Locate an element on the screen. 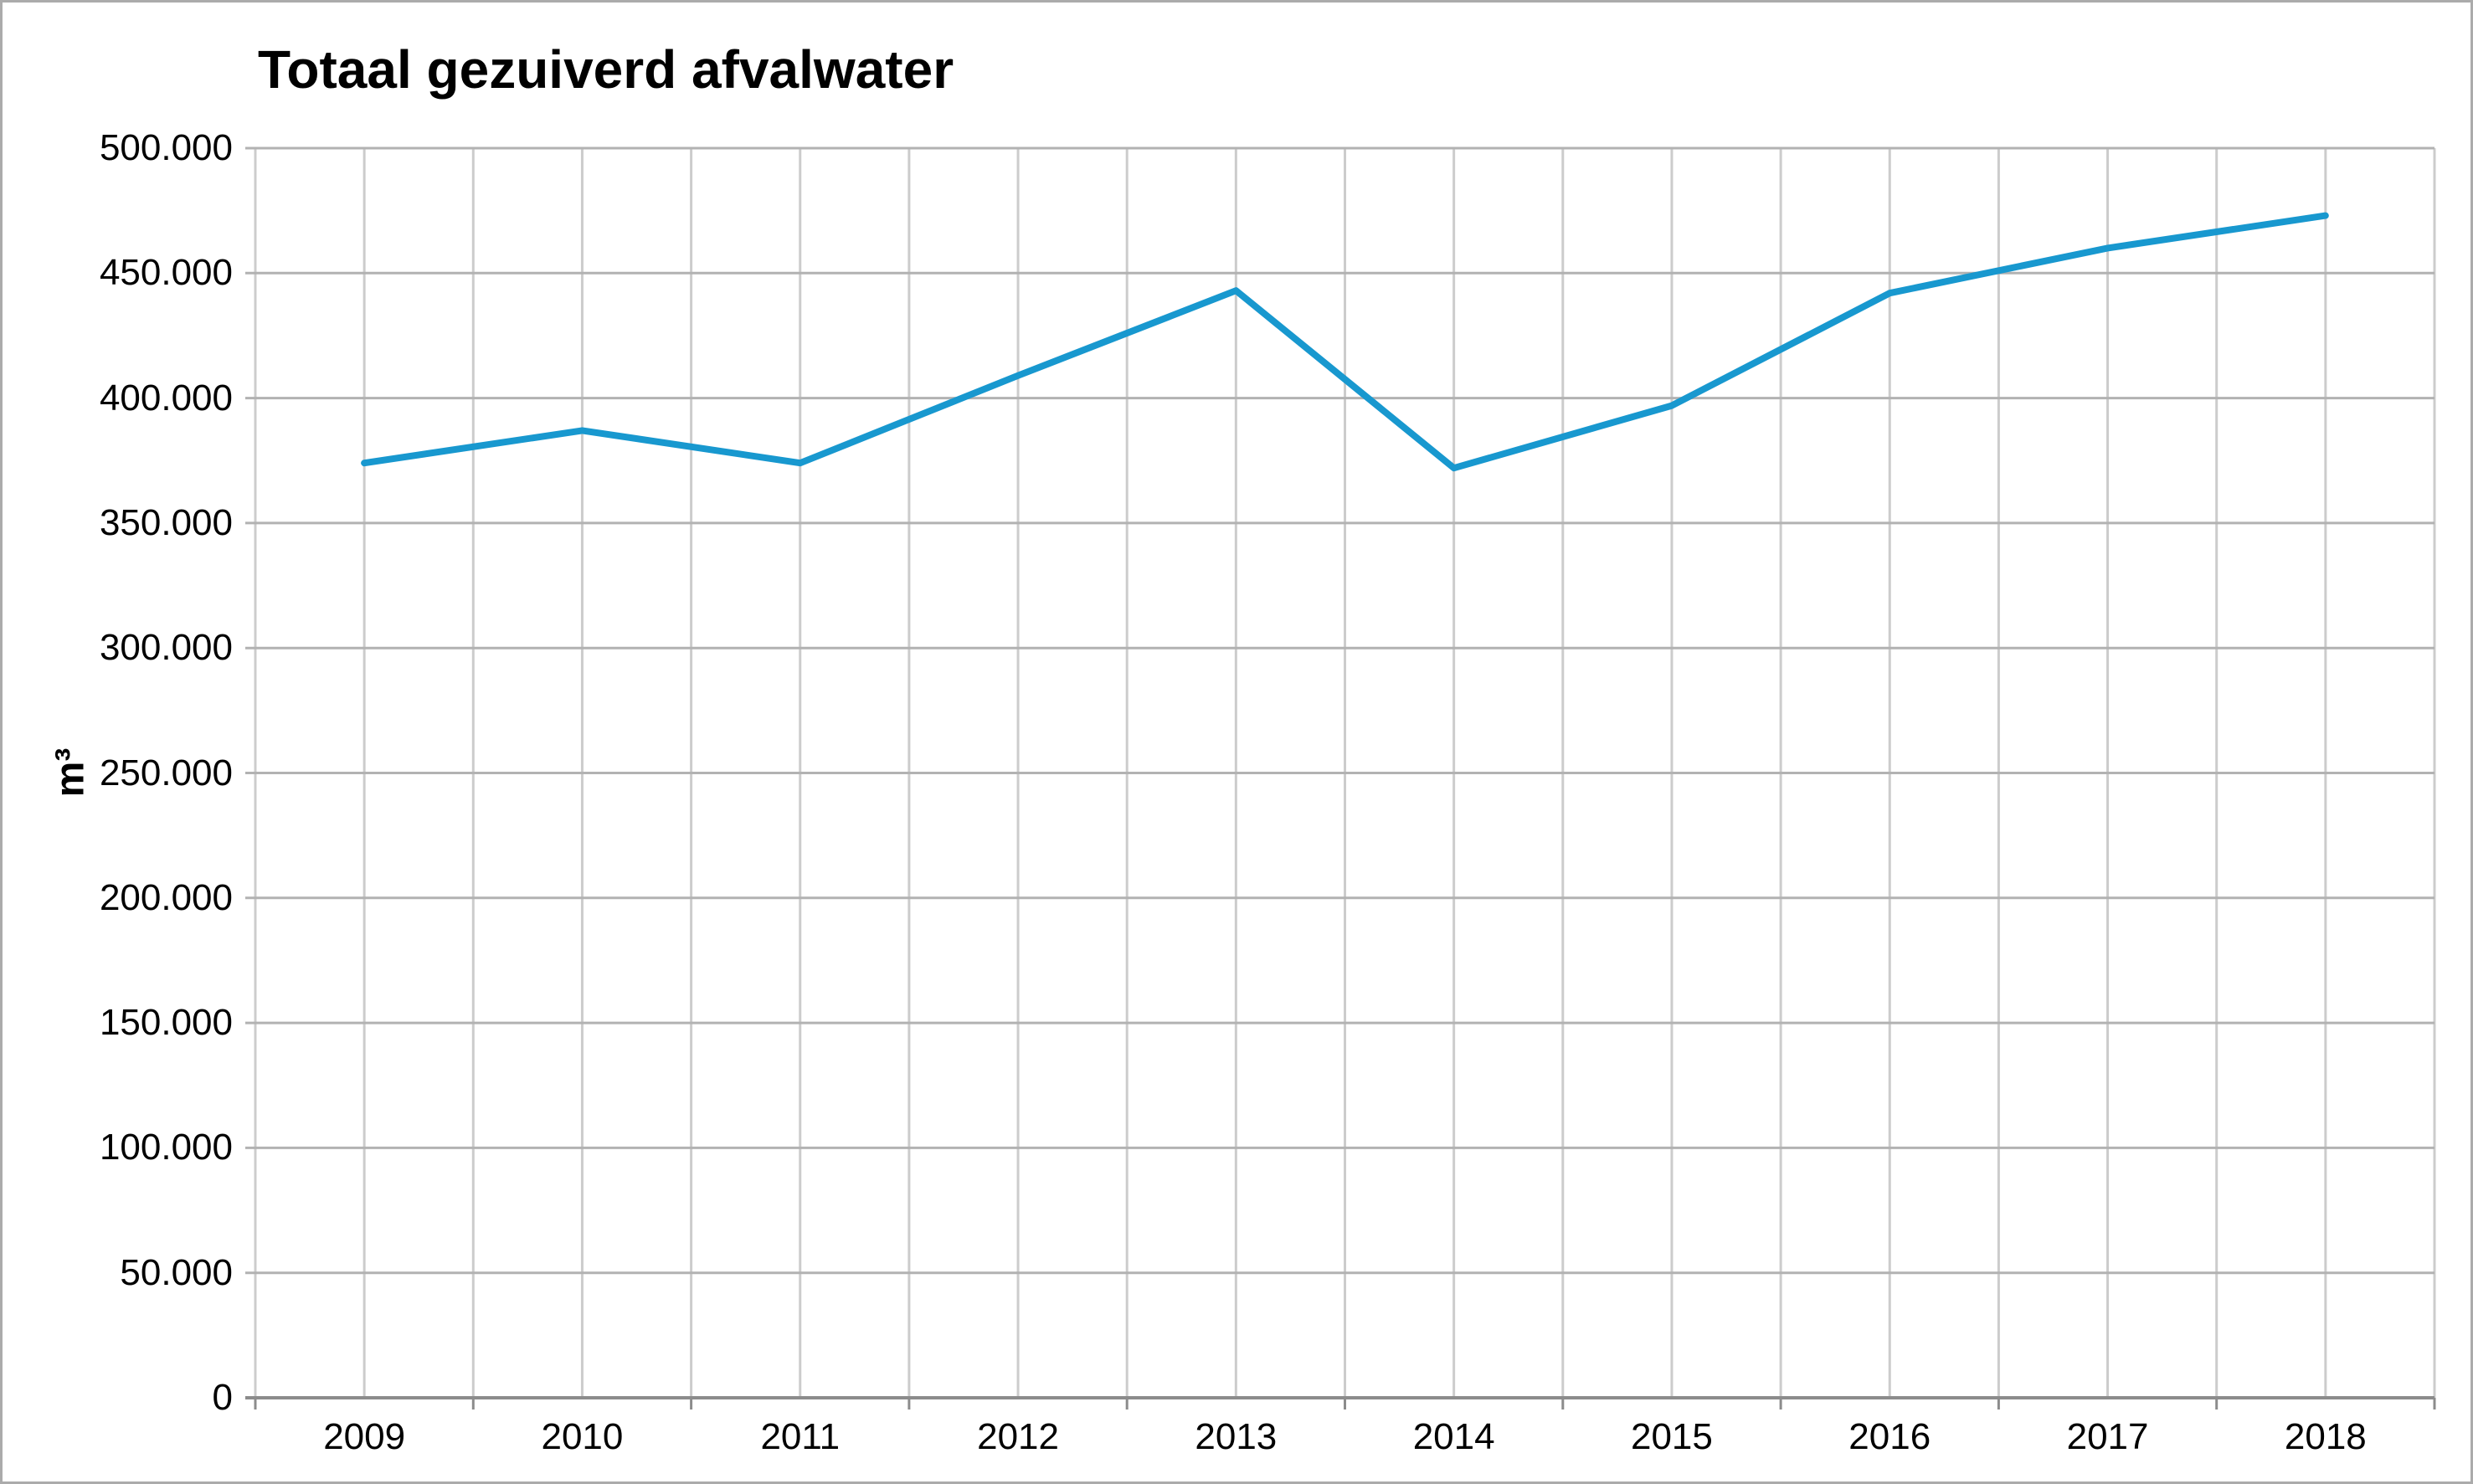 The height and width of the screenshot is (1484, 2473). y-tick-label: 250.000 is located at coordinates (166, 773).